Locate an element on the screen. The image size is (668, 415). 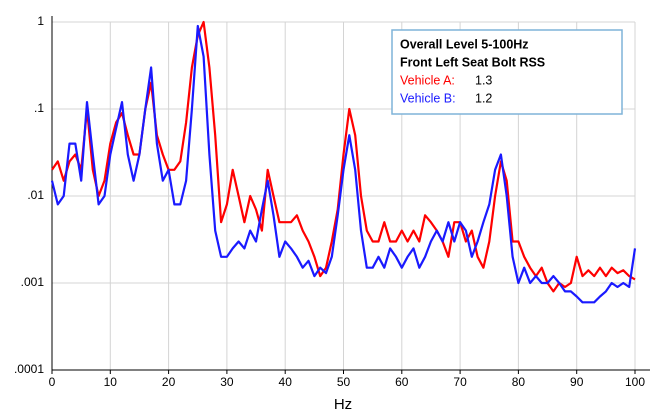
legend-value: 1.3 is located at coordinates (483, 80).